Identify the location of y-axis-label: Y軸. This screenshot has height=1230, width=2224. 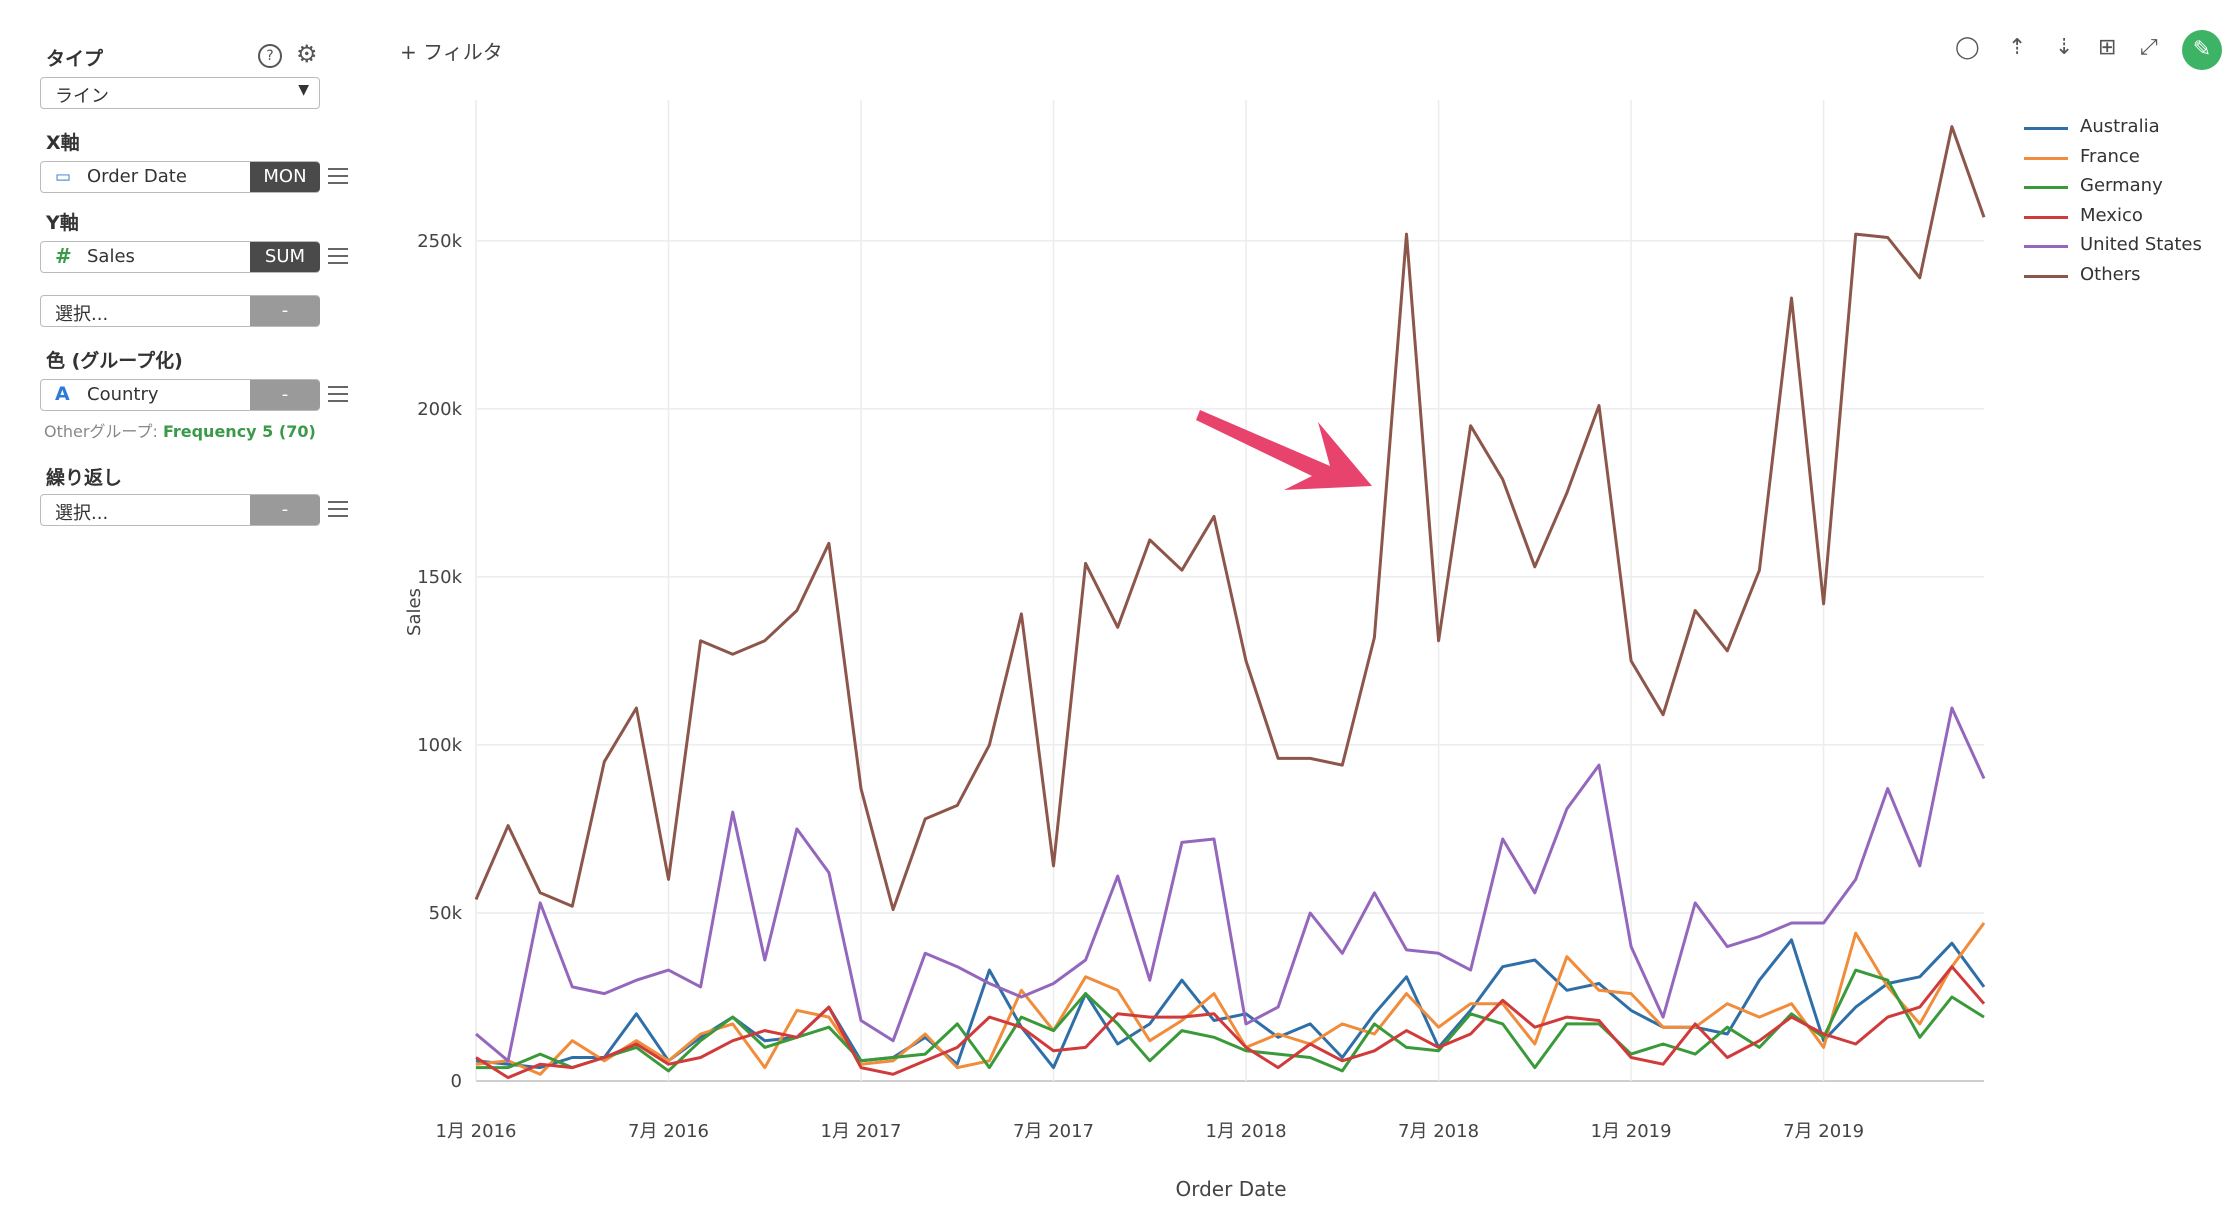
(62, 223).